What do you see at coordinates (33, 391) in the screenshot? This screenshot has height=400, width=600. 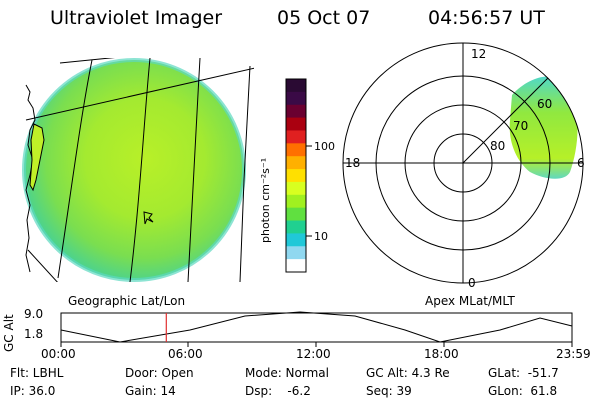 I see `status-ip: IP: 36.0` at bounding box center [33, 391].